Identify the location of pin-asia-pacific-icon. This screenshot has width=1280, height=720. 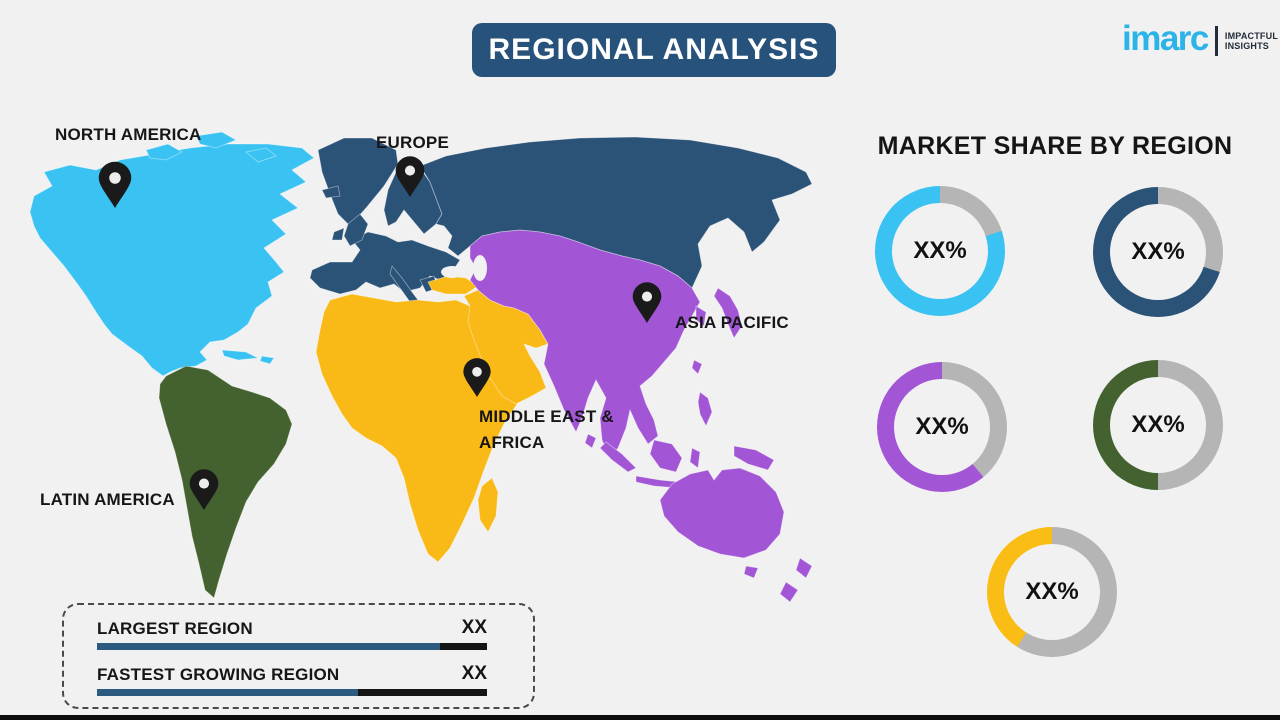
(647, 302).